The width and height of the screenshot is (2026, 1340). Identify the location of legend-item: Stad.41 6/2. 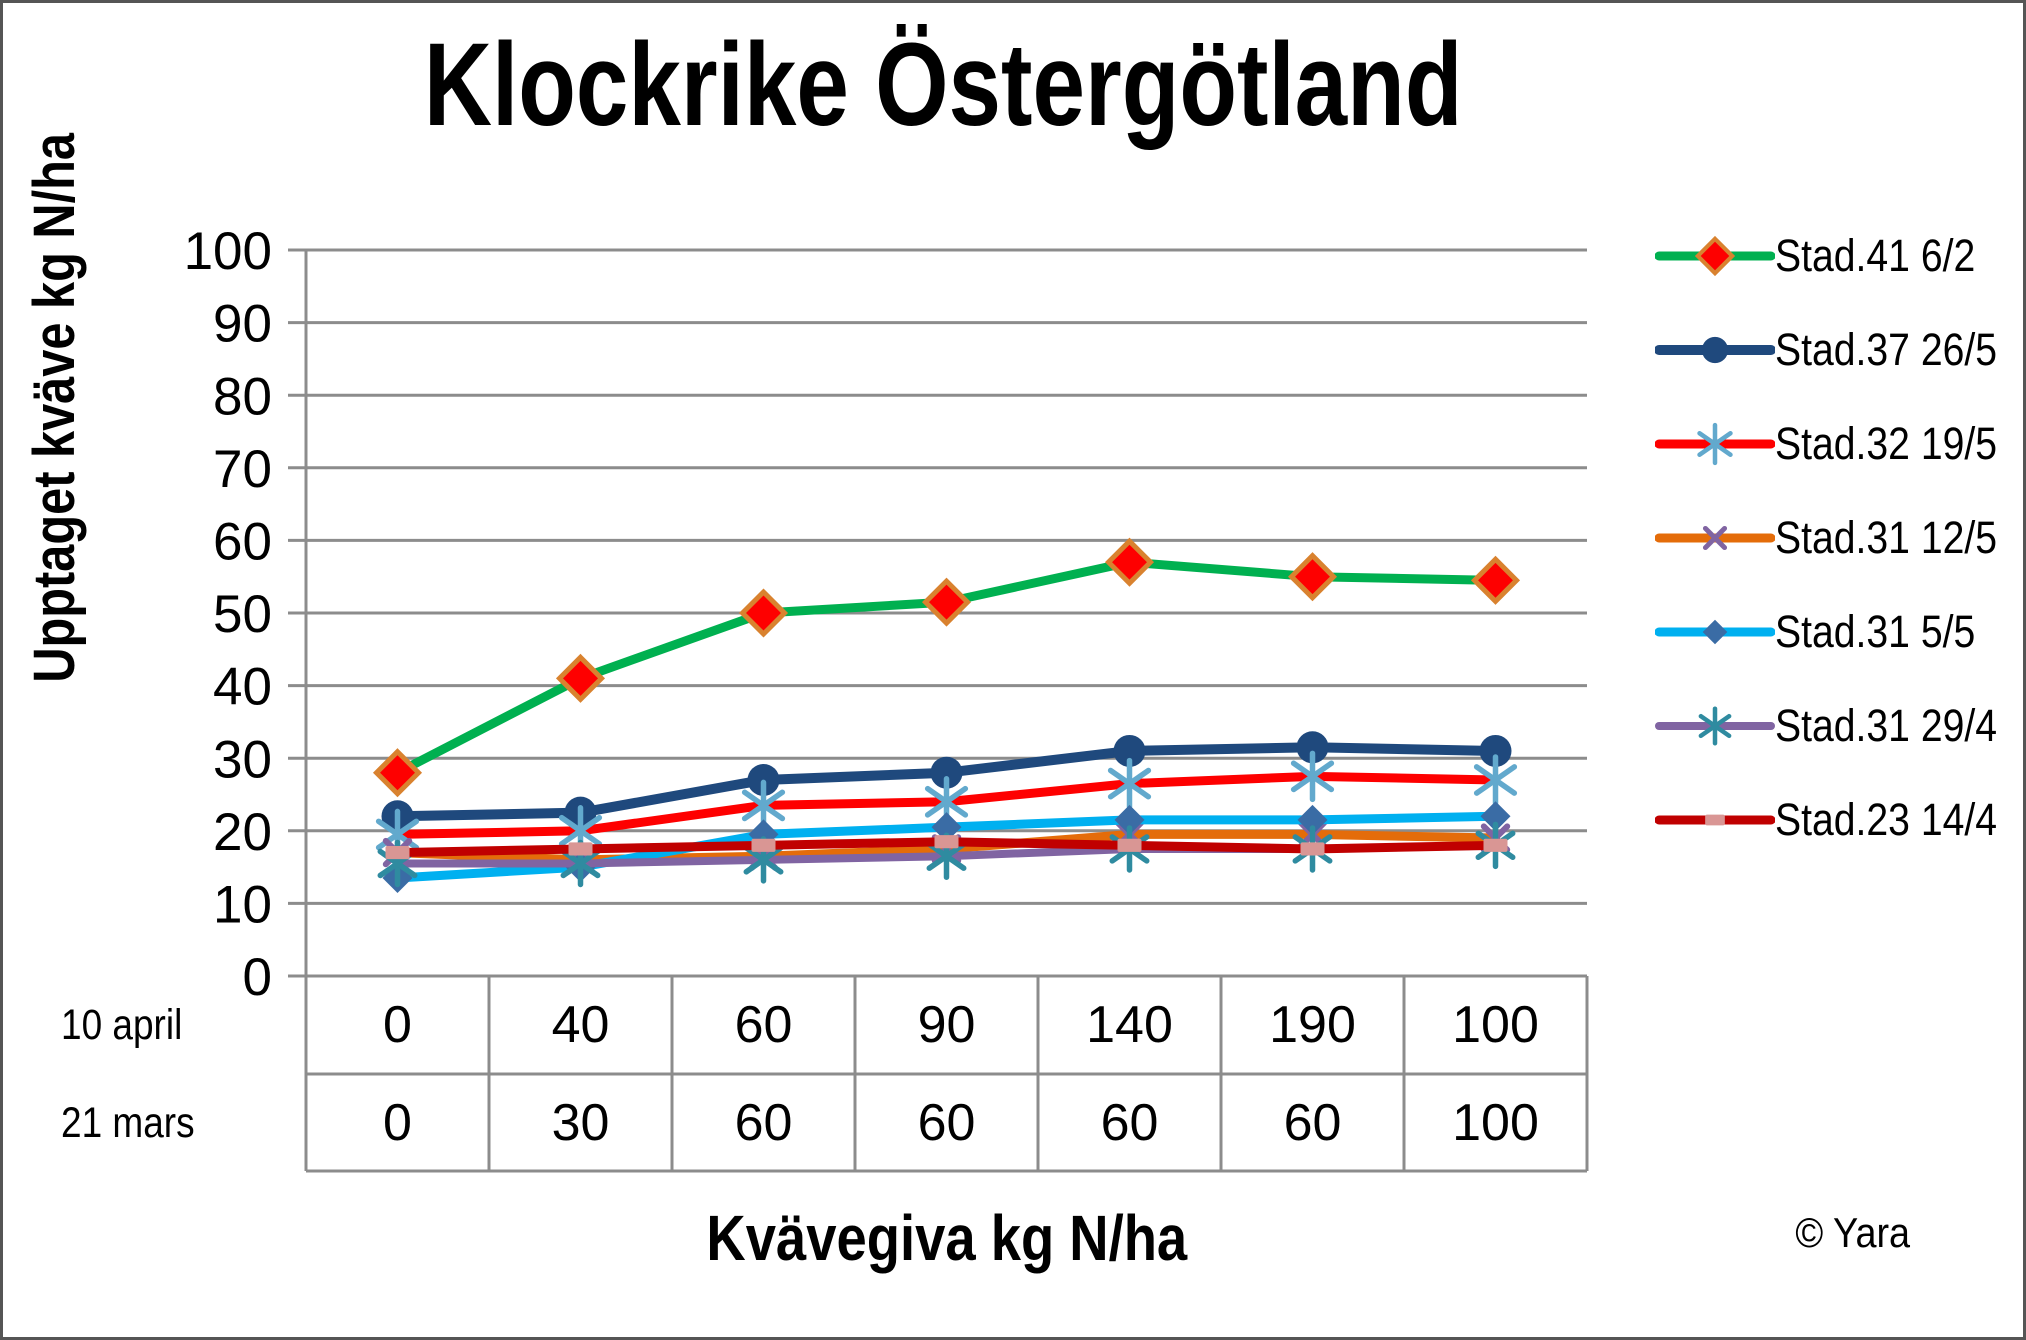
(1838, 256).